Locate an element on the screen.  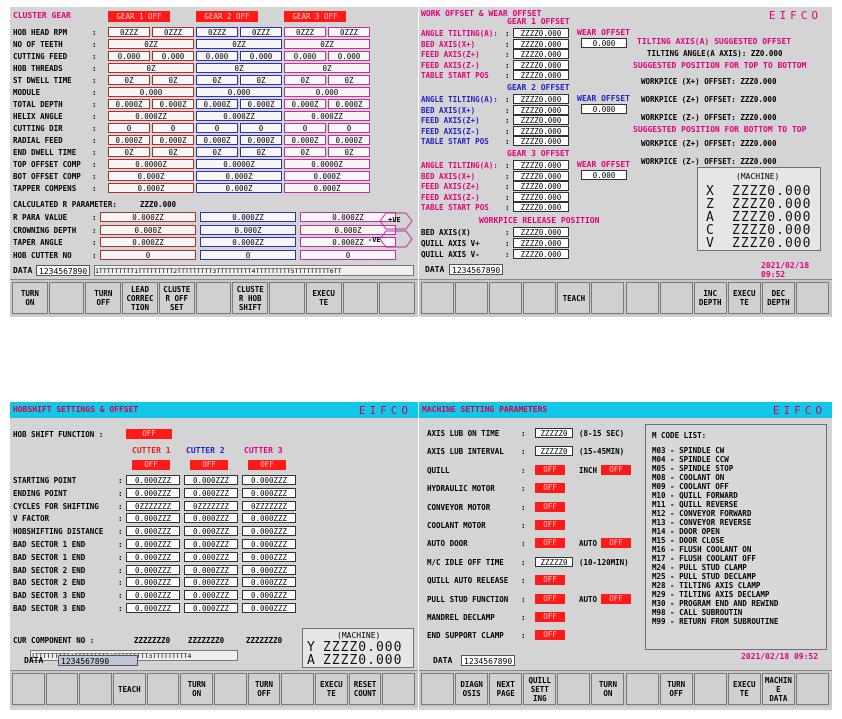
cutter-2-toggle: OFF is located at coordinates (209, 465).